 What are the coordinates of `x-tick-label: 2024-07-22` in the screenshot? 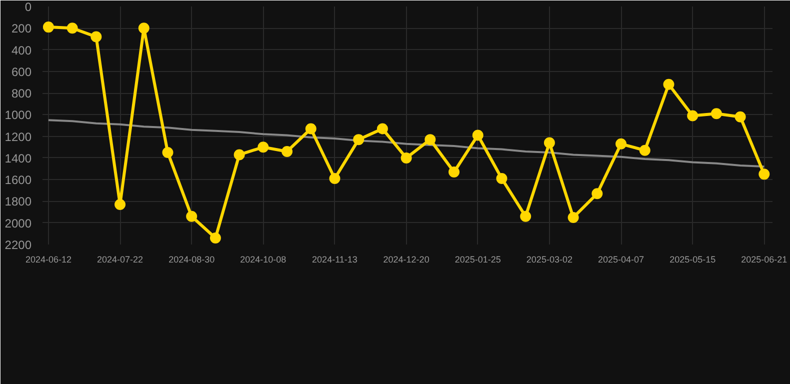 It's located at (120, 259).